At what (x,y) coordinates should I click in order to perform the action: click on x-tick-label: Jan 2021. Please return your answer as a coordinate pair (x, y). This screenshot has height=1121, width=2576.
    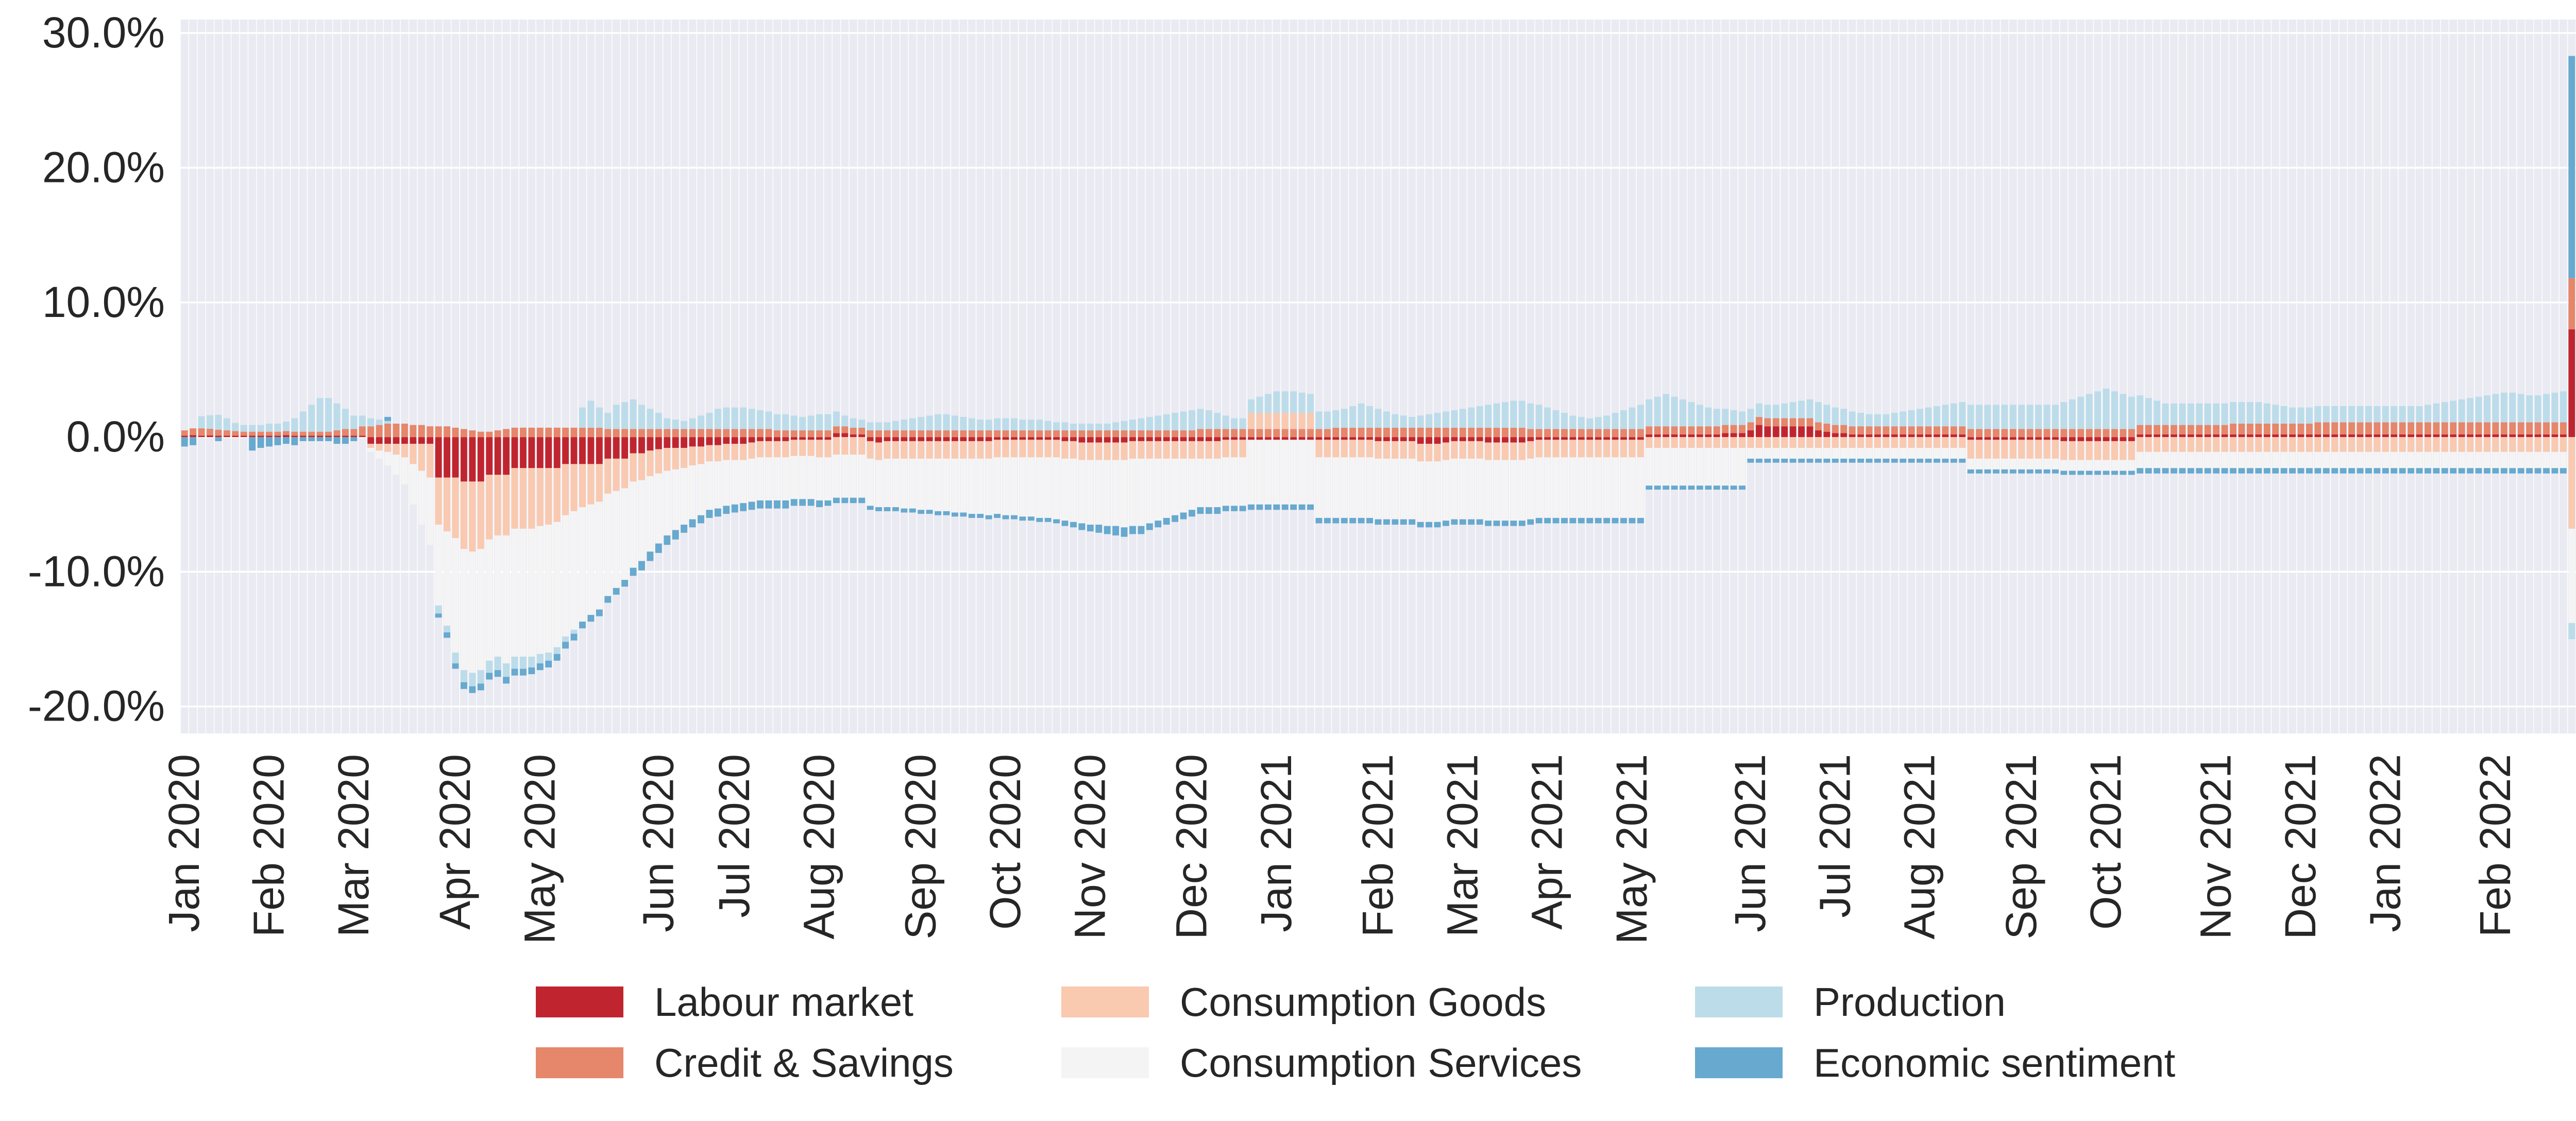
    Looking at the image, I should click on (1276, 843).